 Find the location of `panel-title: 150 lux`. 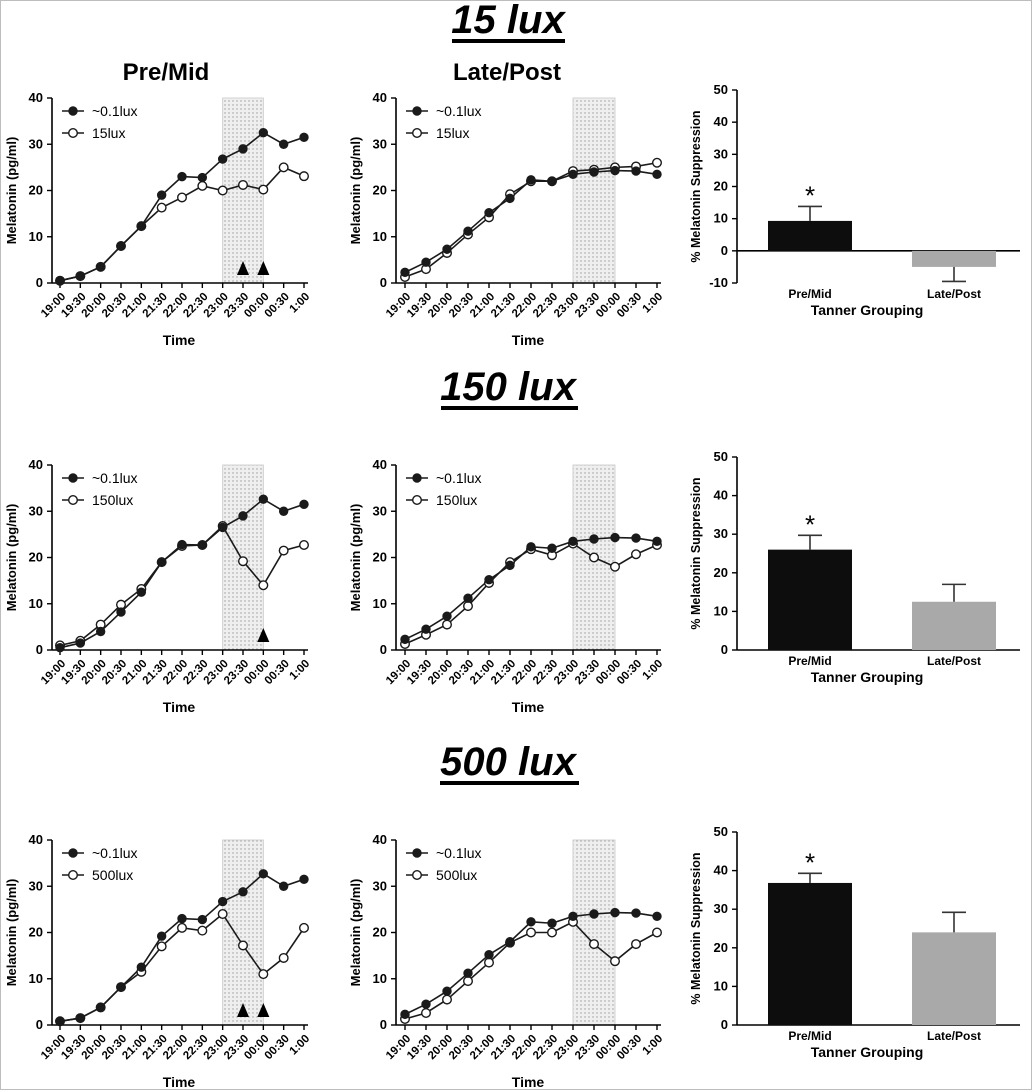

panel-title: 150 lux is located at coordinates (508, 387).